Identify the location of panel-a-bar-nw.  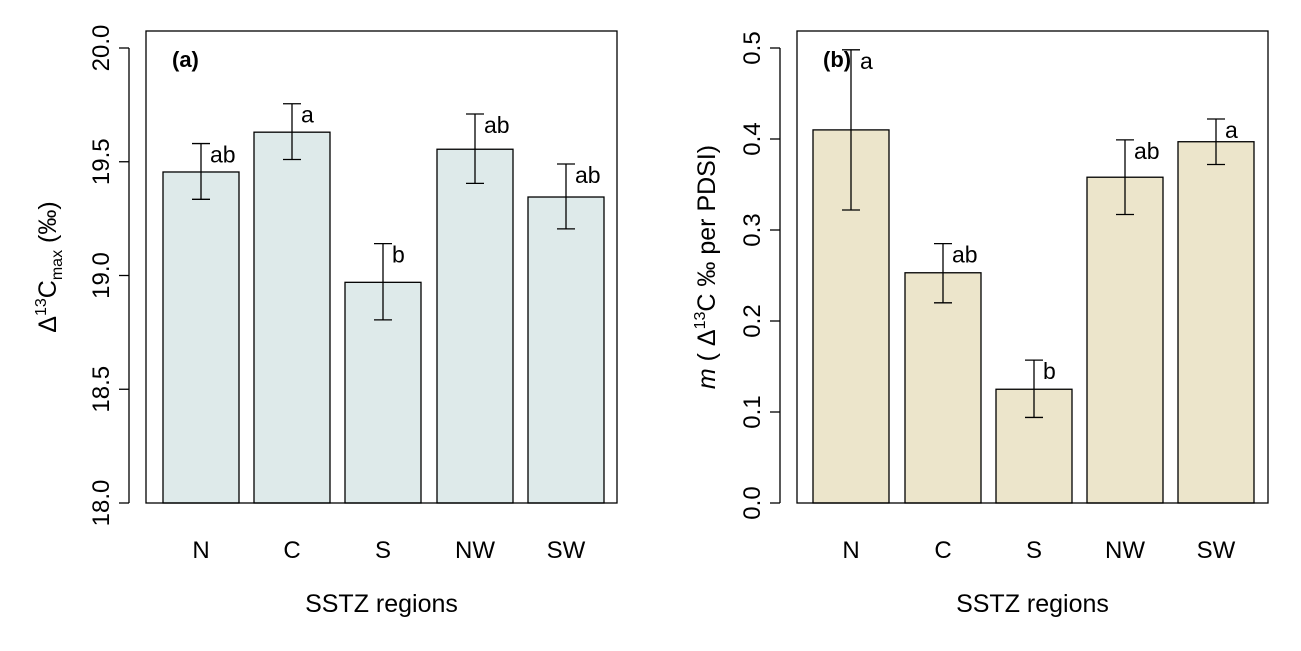
(475, 326).